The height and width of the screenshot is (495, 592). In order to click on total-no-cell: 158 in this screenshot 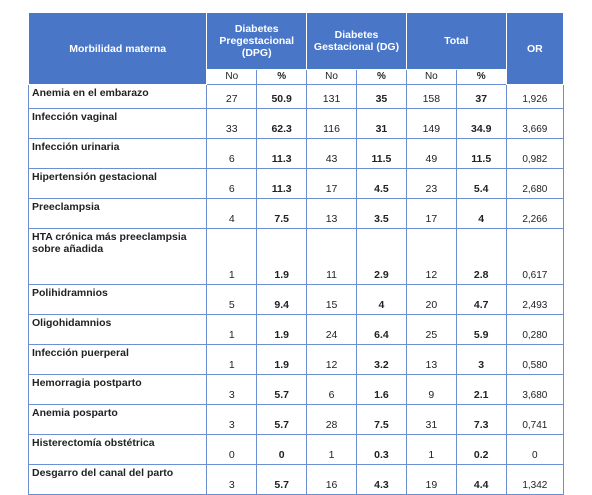, I will do `click(431, 96)`.